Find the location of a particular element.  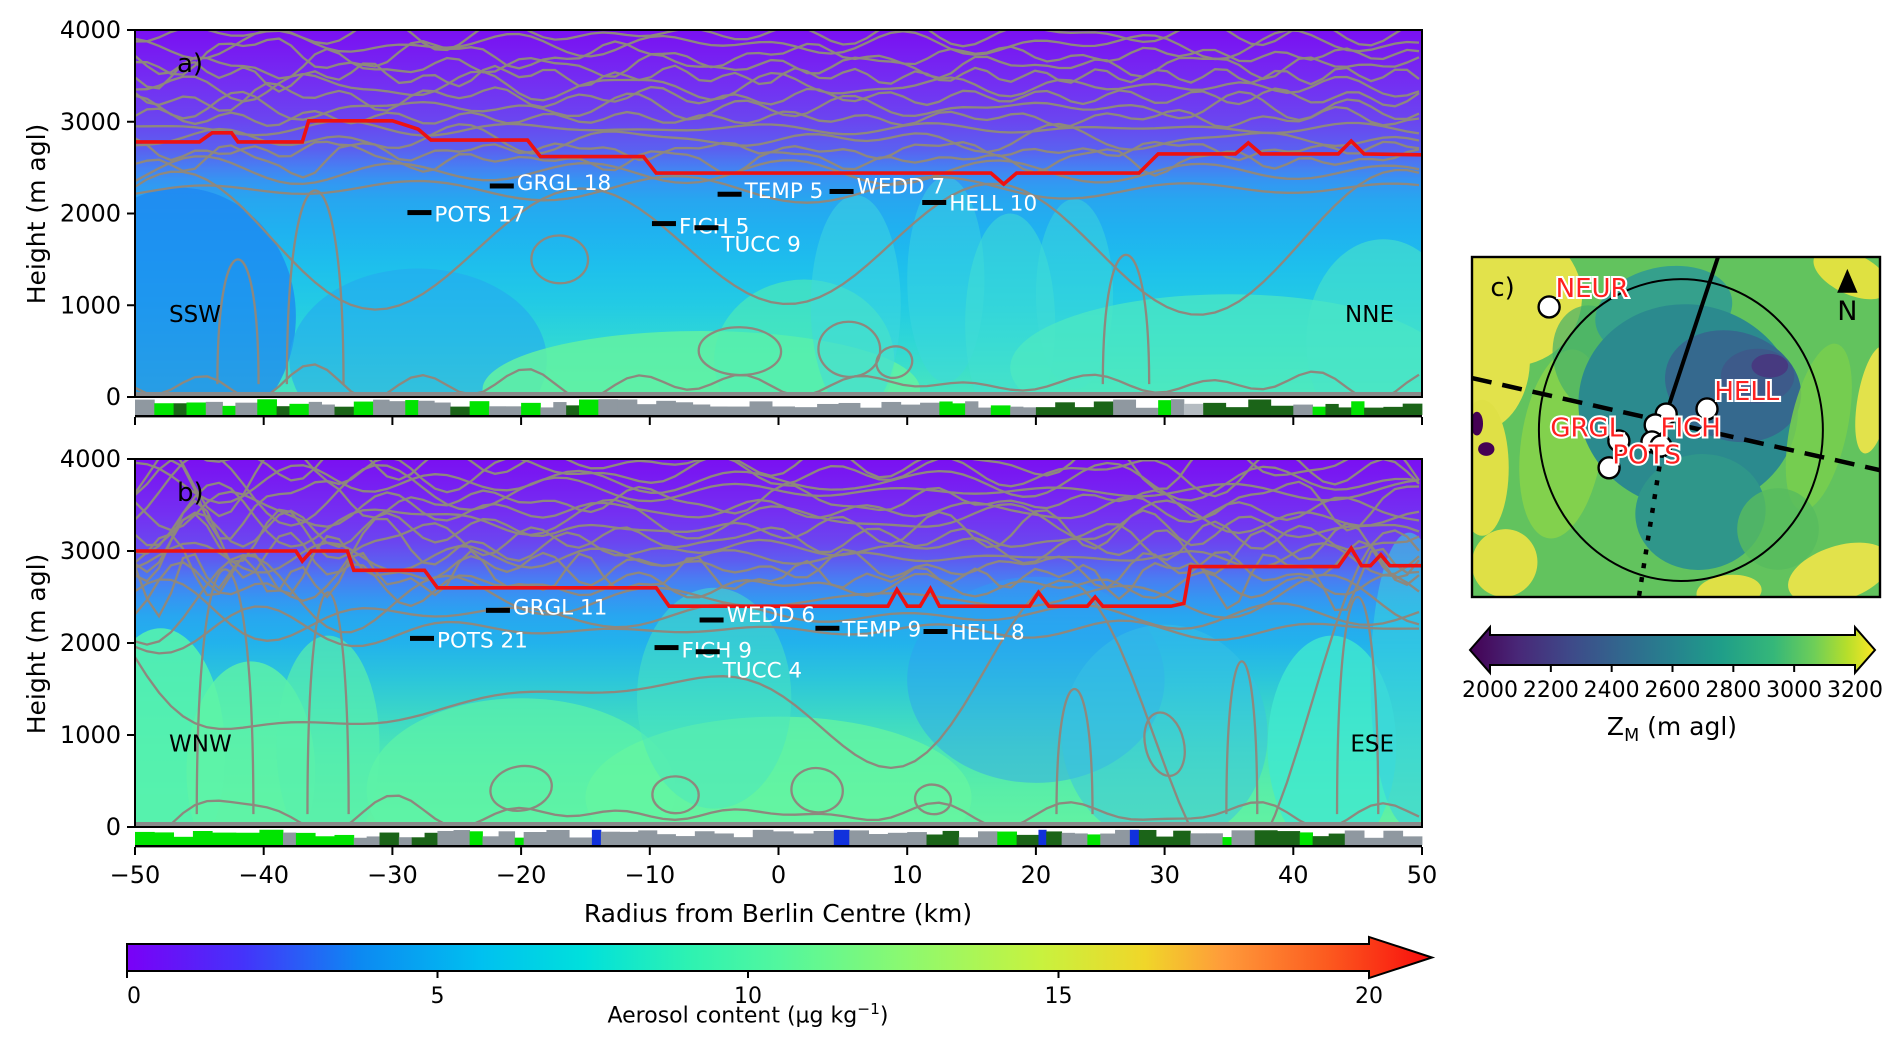

north-arrow-icon is located at coordinates (1847, 280).